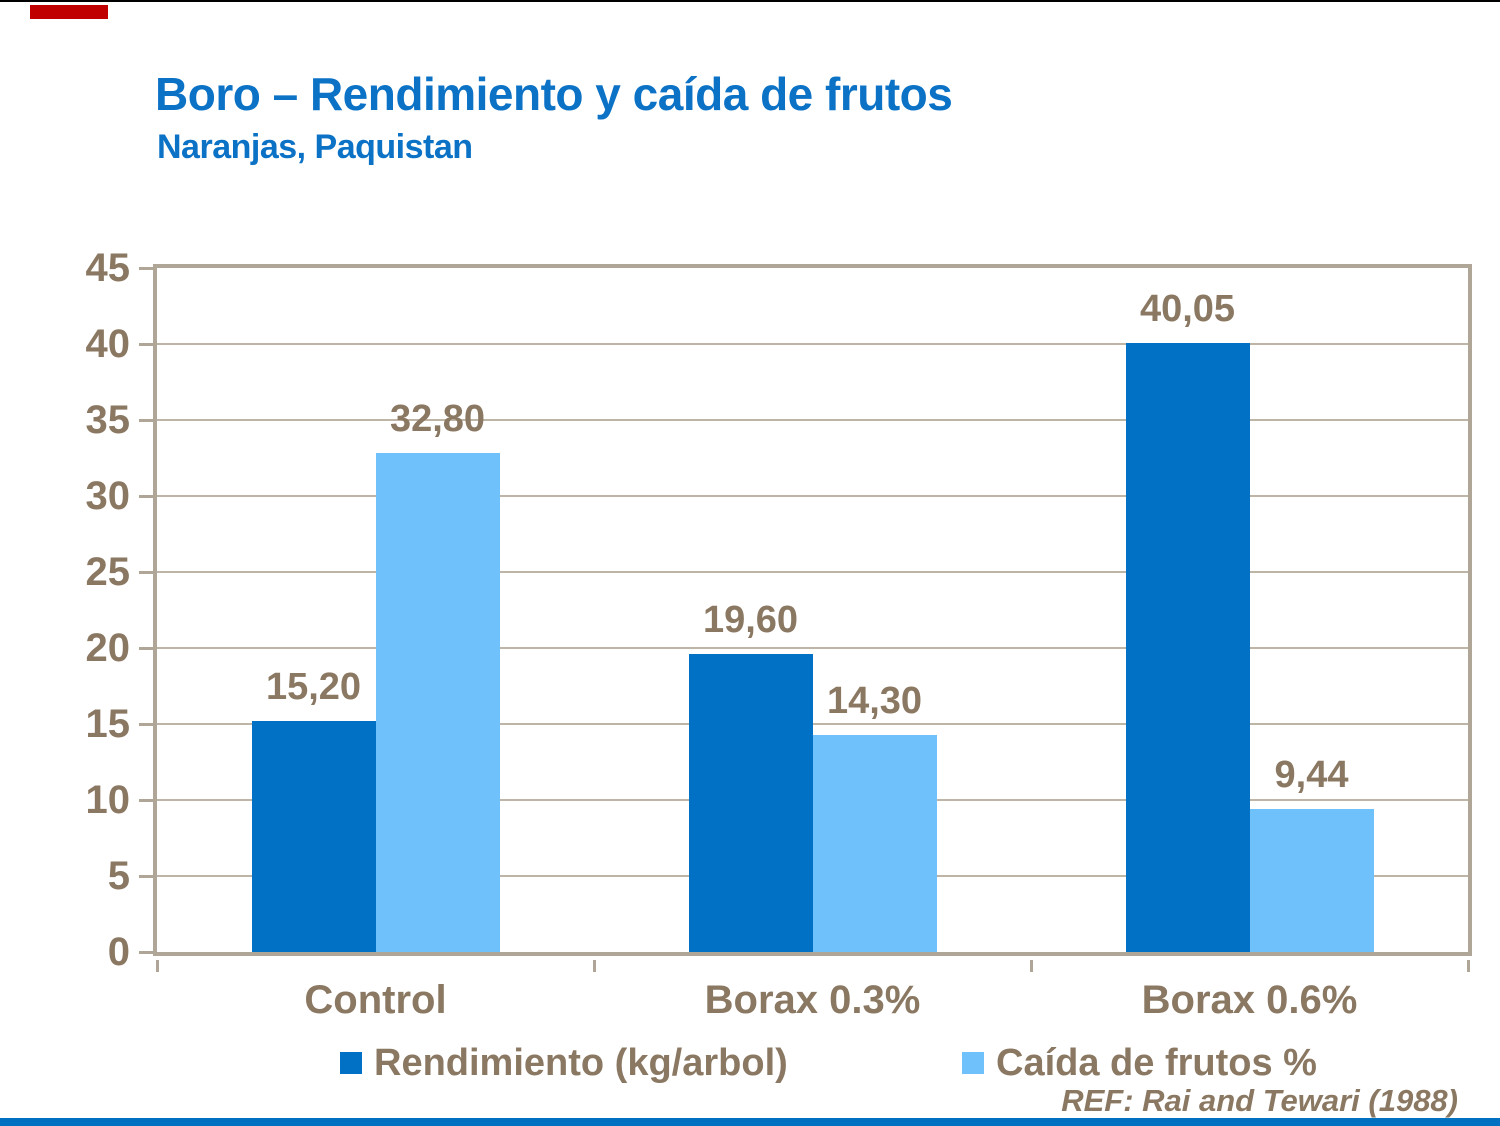 The width and height of the screenshot is (1500, 1126). Describe the element at coordinates (315, 147) in the screenshot. I see `page-subtitle: Naranjas, Paquistan` at that location.